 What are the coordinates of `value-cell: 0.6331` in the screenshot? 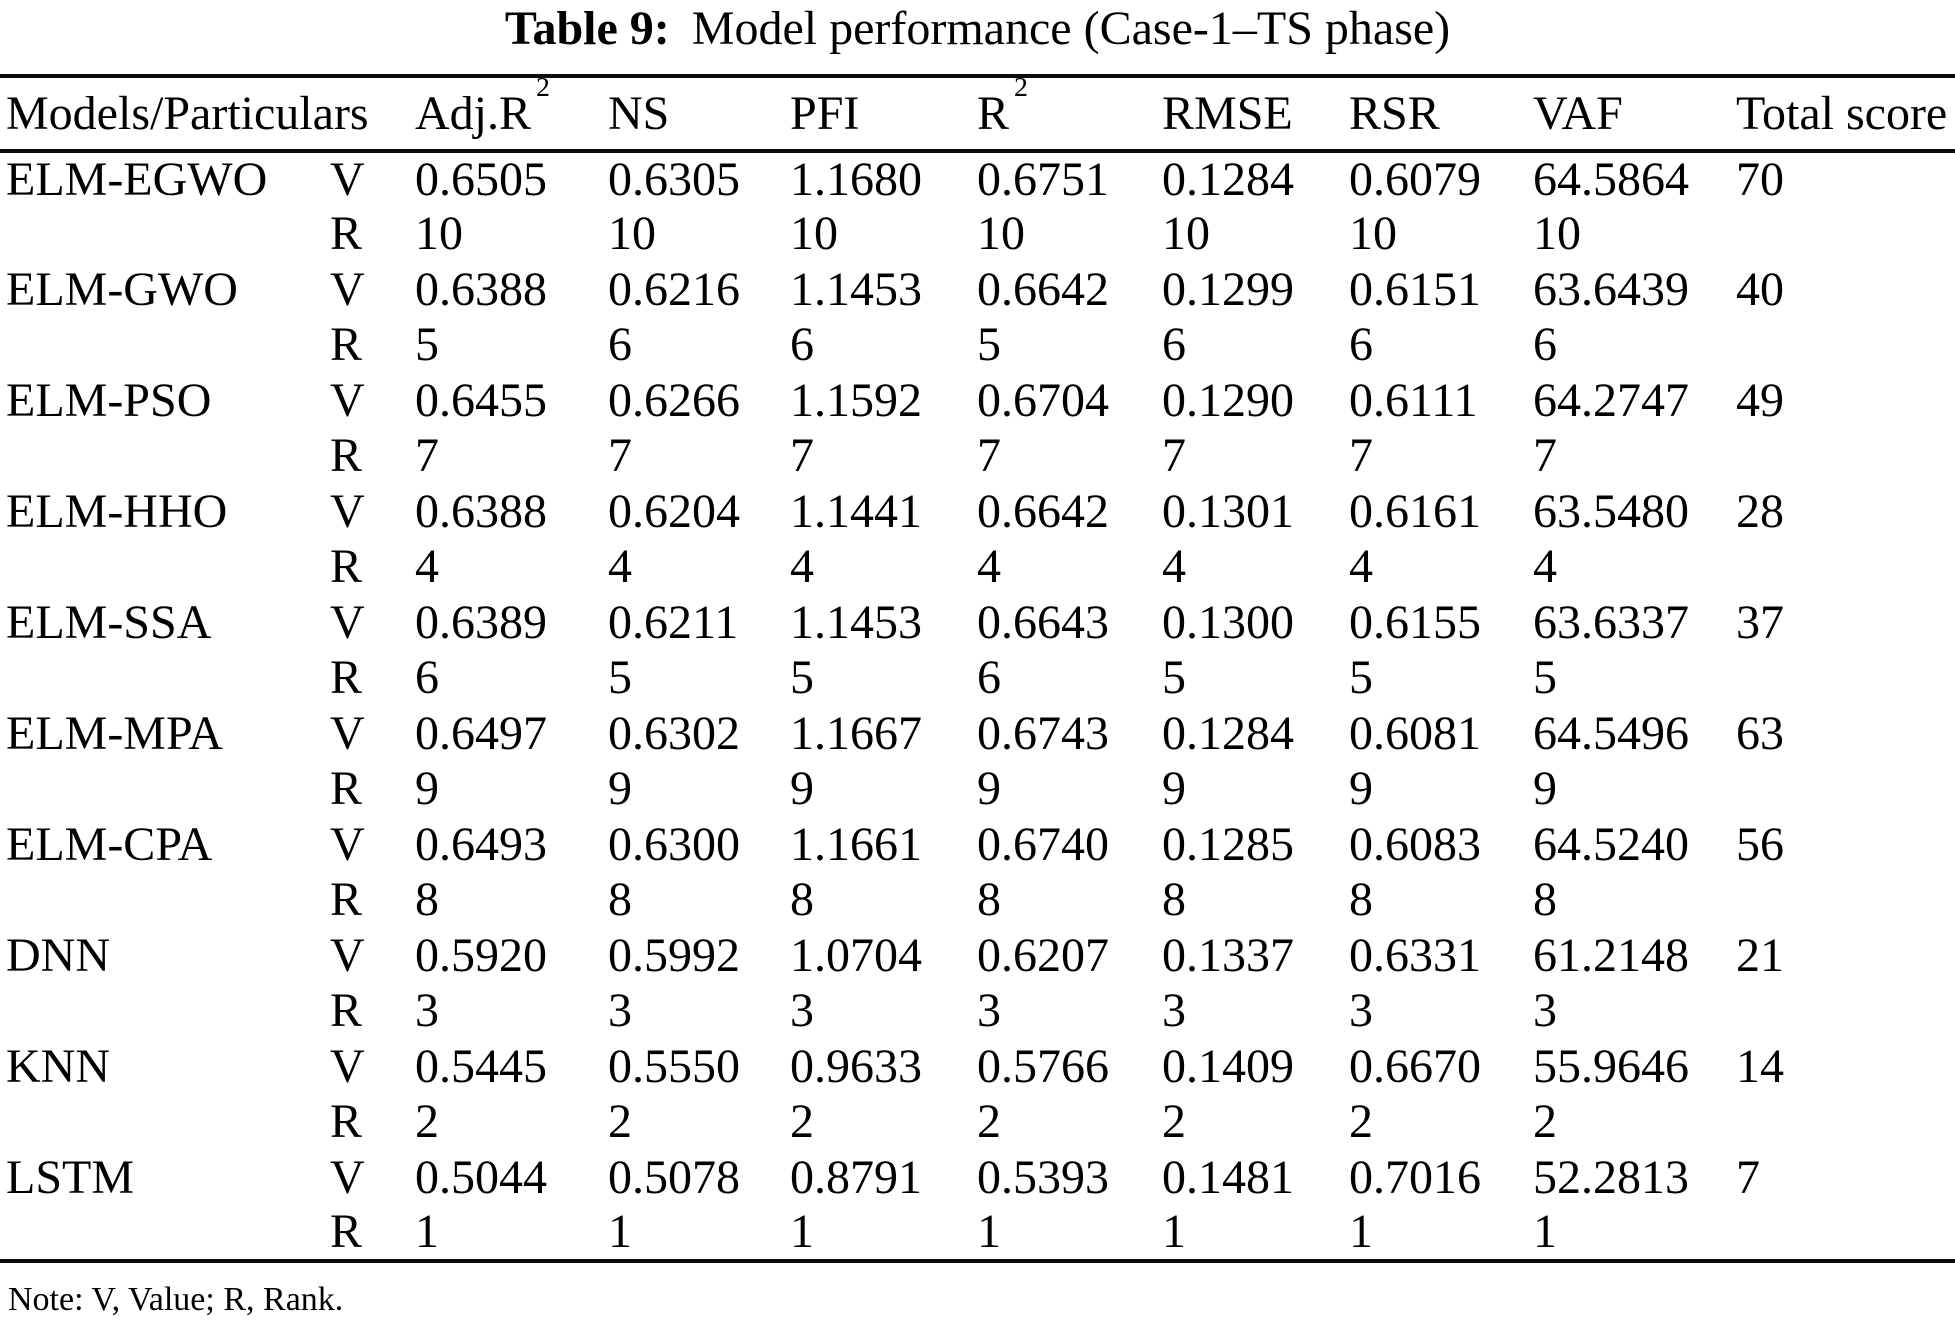 It's located at (1415, 955).